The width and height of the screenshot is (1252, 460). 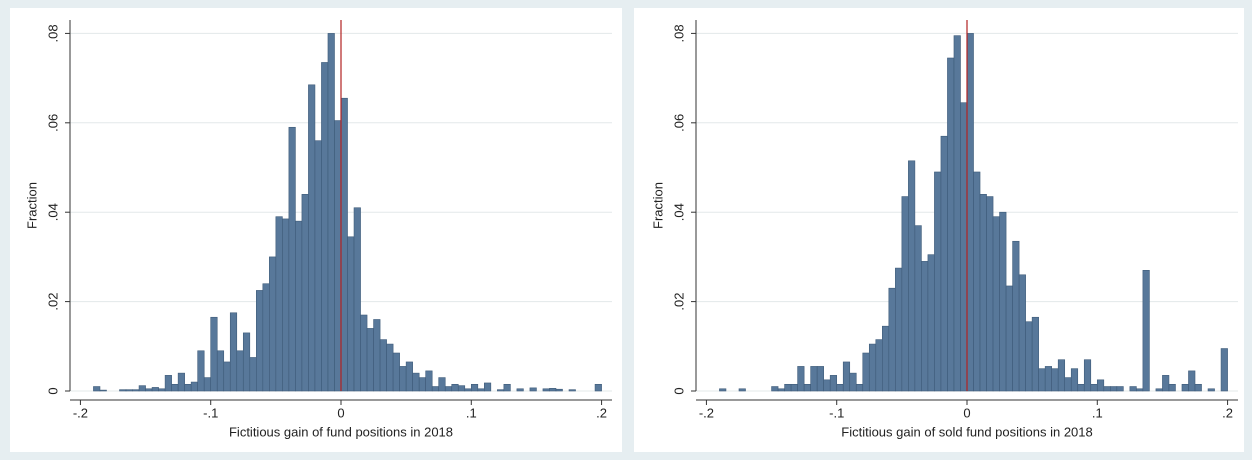 What do you see at coordinates (678, 123) in the screenshot?
I see `y-tick-label: .06` at bounding box center [678, 123].